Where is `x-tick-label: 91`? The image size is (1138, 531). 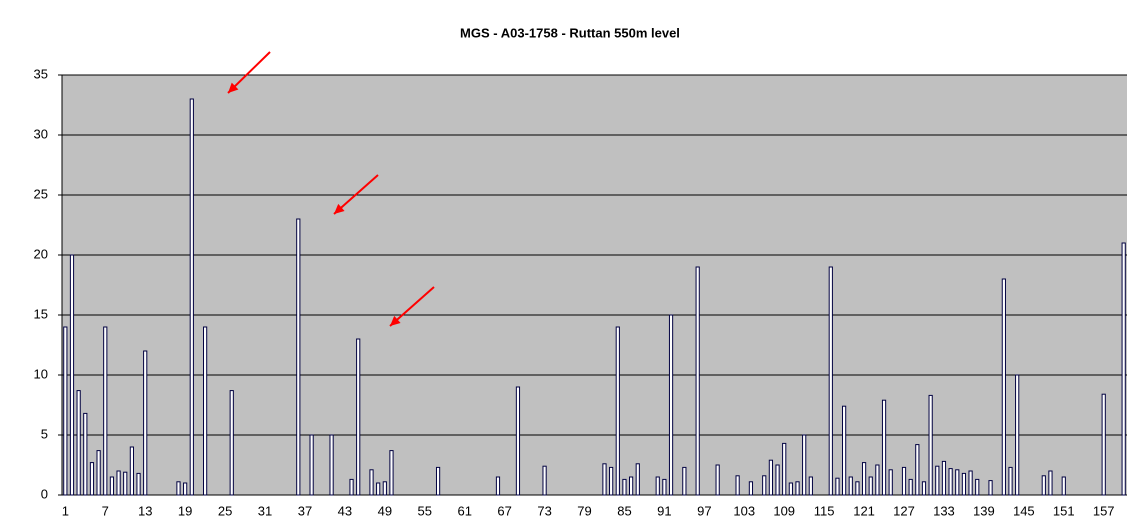 x-tick-label: 91 is located at coordinates (664, 510).